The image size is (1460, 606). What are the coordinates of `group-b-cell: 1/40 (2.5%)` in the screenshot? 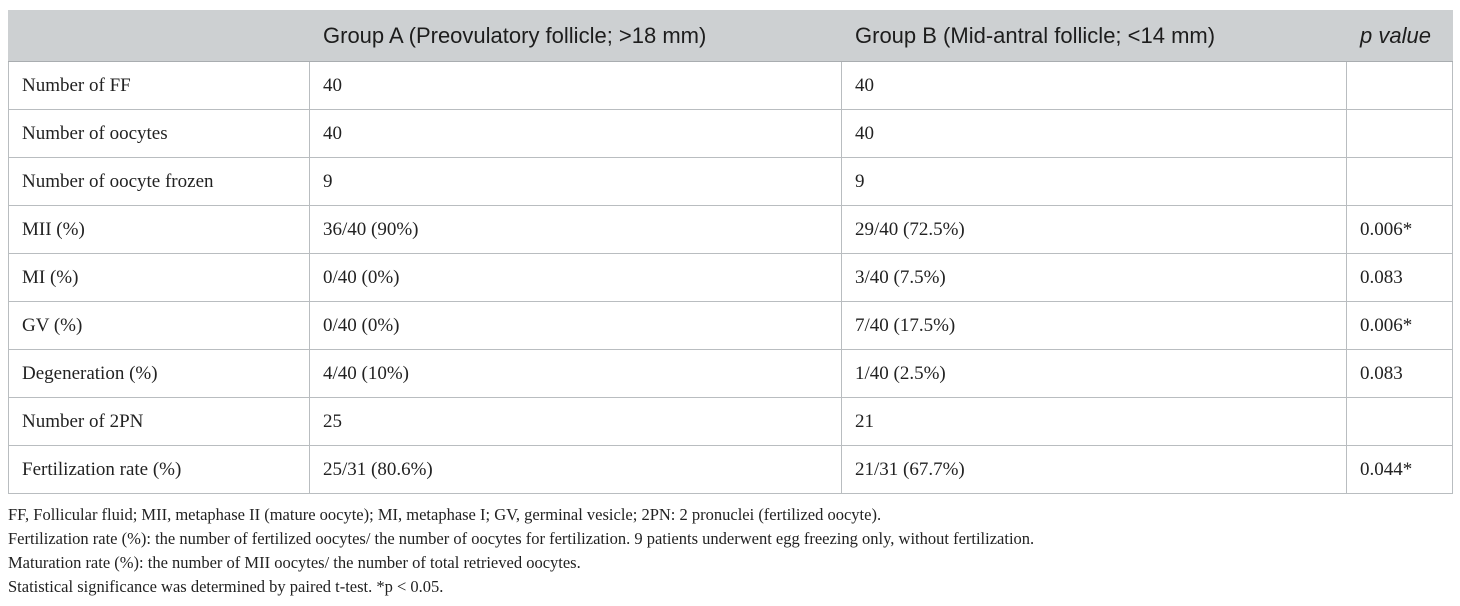 It's located at (1094, 373).